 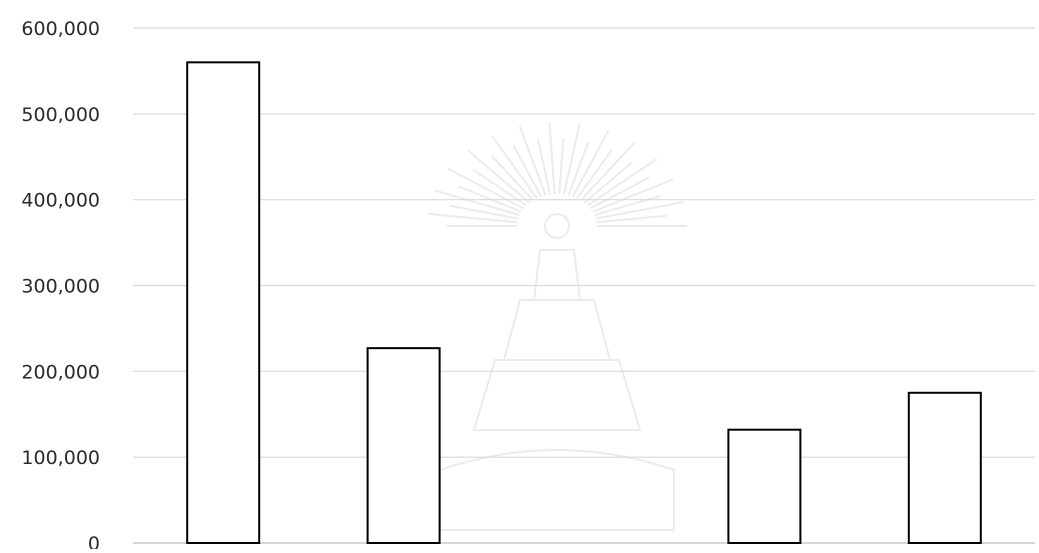 What do you see at coordinates (60, 201) in the screenshot?
I see `y-tick-label: 400,000` at bounding box center [60, 201].